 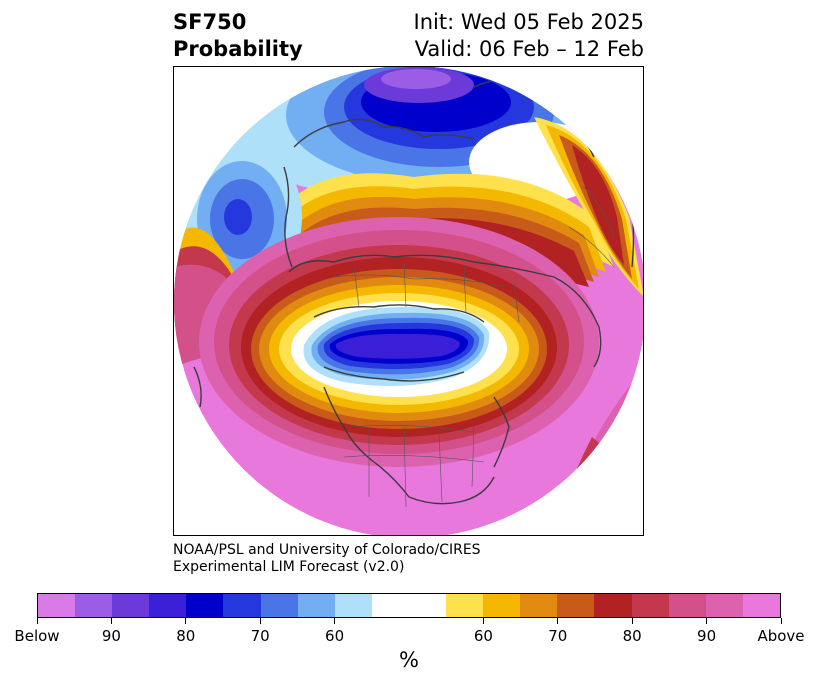 I want to click on warm-plume-east, so click(x=588, y=207).